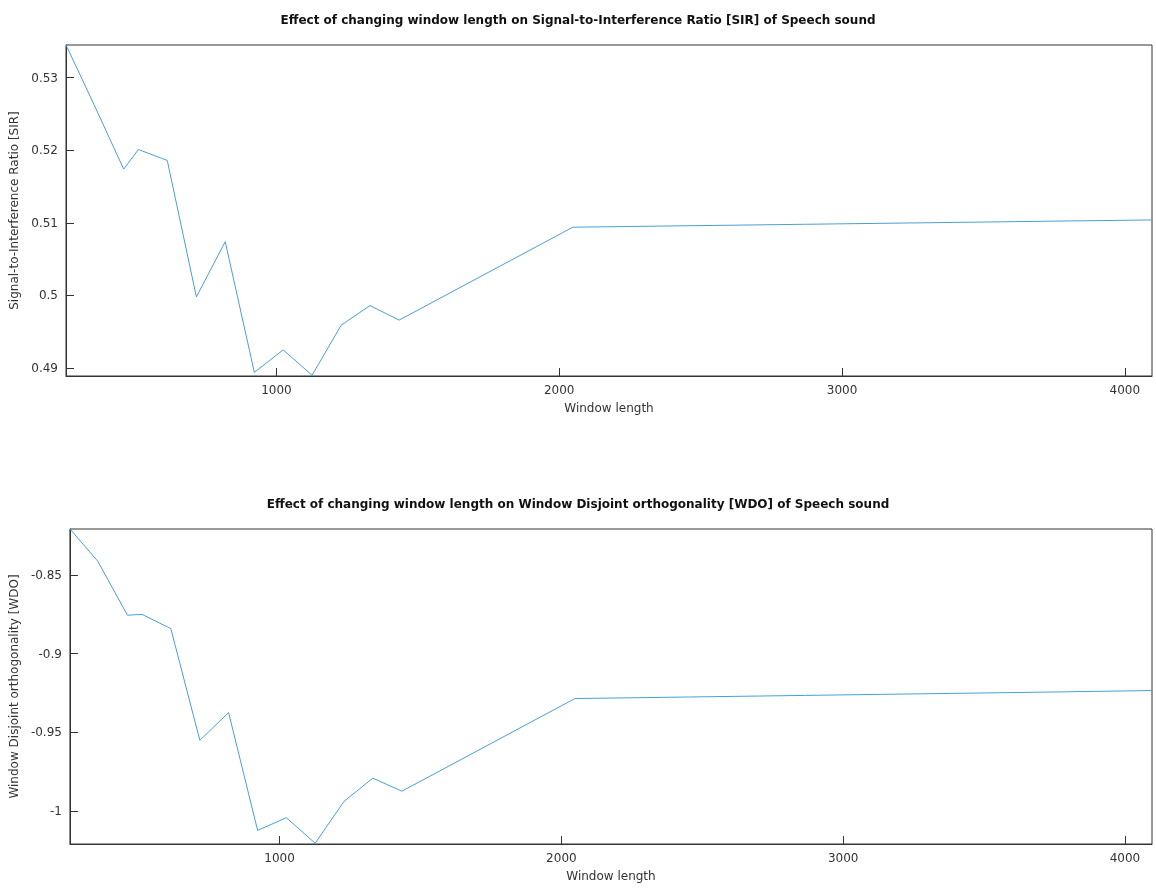  What do you see at coordinates (50, 653) in the screenshot?
I see `y-tick-label: -0.9` at bounding box center [50, 653].